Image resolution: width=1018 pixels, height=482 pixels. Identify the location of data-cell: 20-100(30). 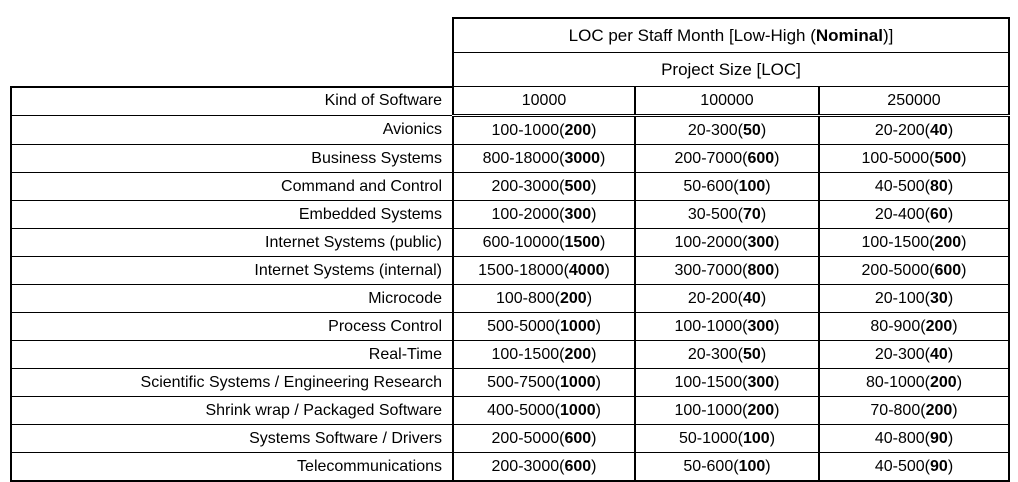
(914, 298).